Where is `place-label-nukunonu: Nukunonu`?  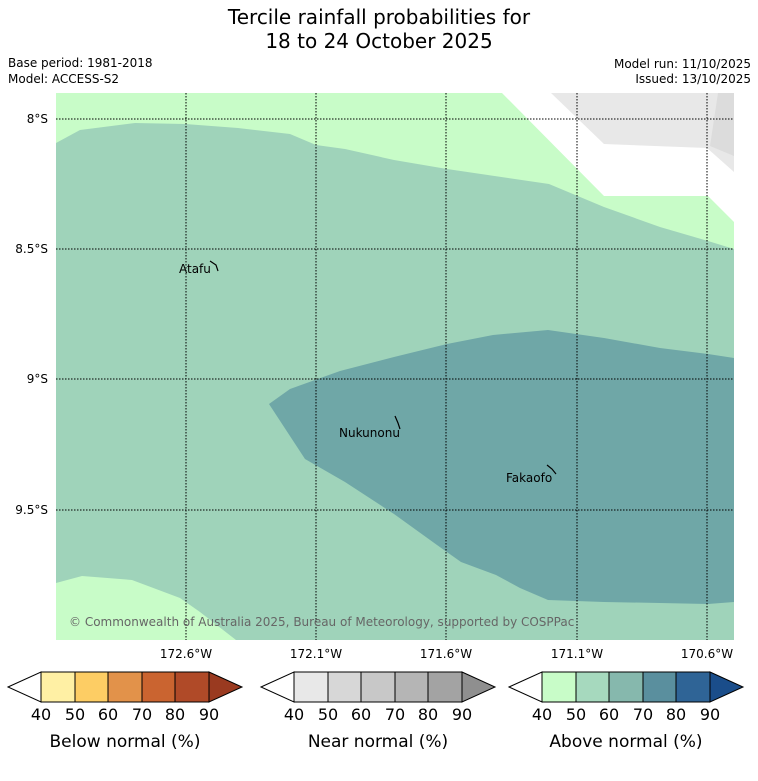
place-label-nukunonu: Nukunonu is located at coordinates (369, 433).